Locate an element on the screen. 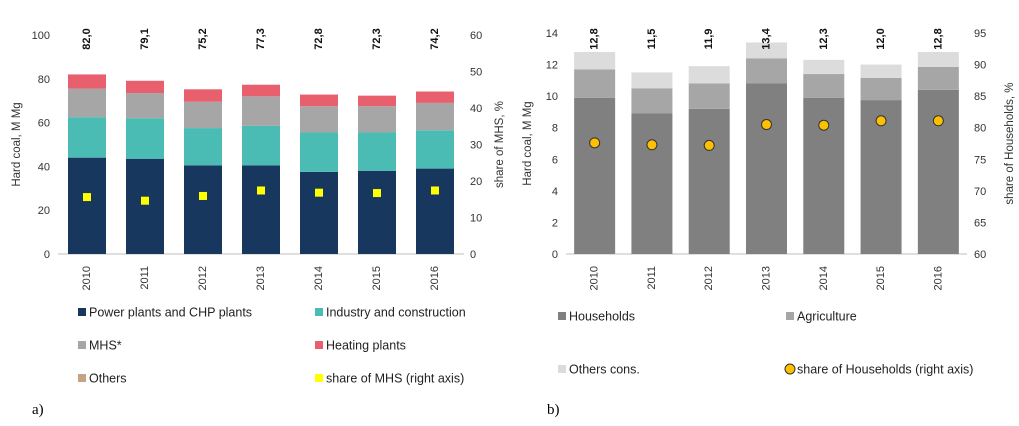 Image resolution: width=1019 pixels, height=426 pixels. y-tick-label: 6 is located at coordinates (555, 160).